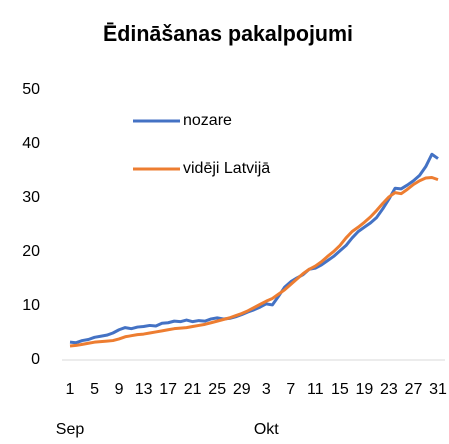  What do you see at coordinates (94, 389) in the screenshot?
I see `x-tick-label: 5` at bounding box center [94, 389].